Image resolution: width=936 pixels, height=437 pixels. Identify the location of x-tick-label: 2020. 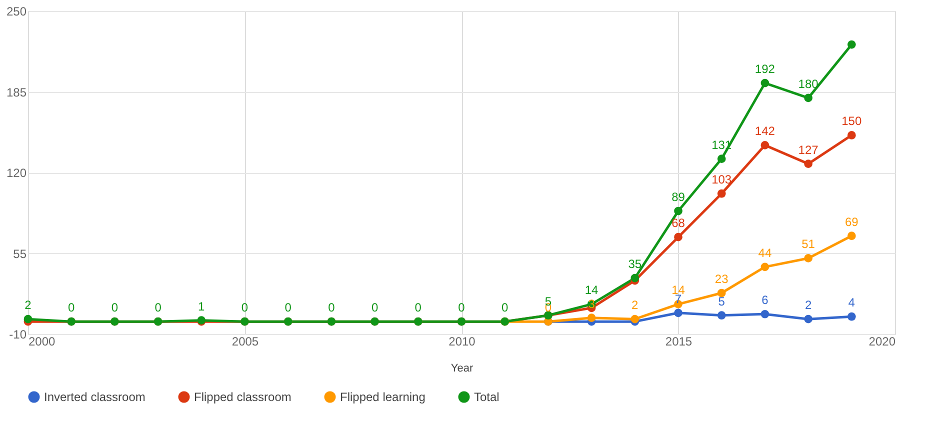
(882, 341).